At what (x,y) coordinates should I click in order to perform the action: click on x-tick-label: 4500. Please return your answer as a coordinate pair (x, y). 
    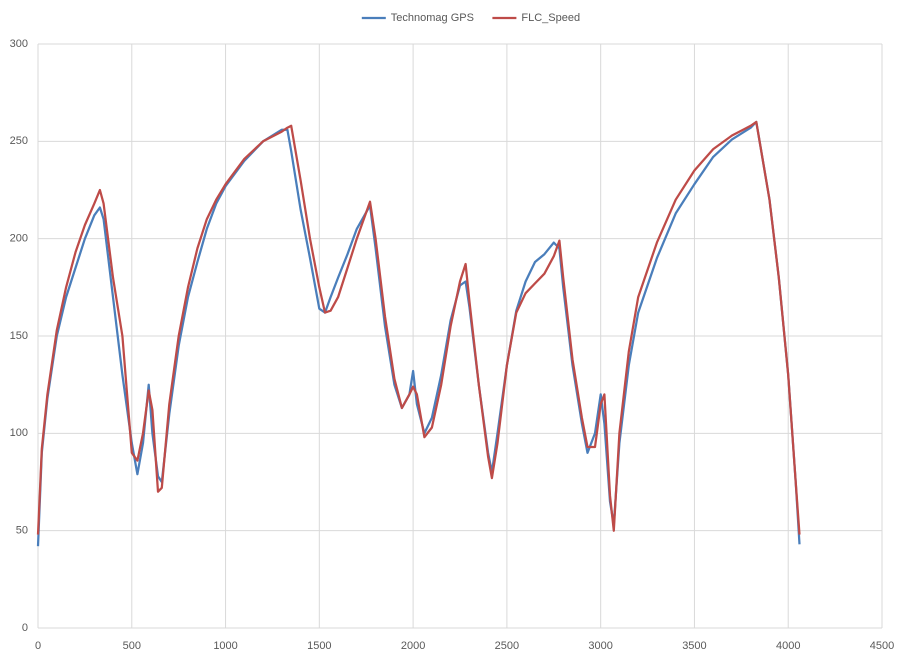
    Looking at the image, I should click on (882, 646).